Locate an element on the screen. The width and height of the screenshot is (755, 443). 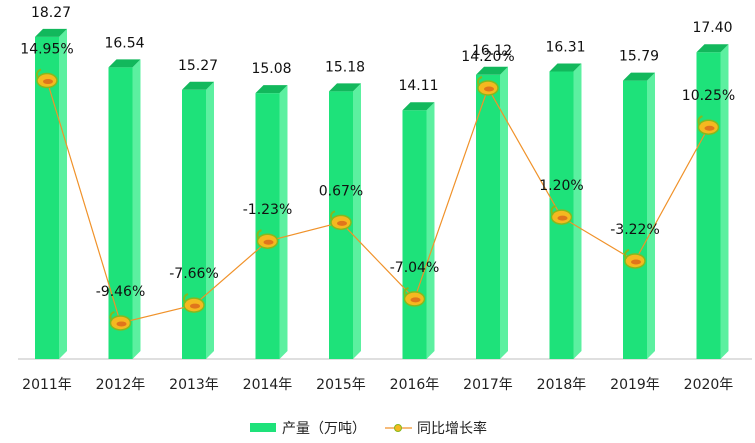
growth-value-label: 14.95% is located at coordinates (46, 50).